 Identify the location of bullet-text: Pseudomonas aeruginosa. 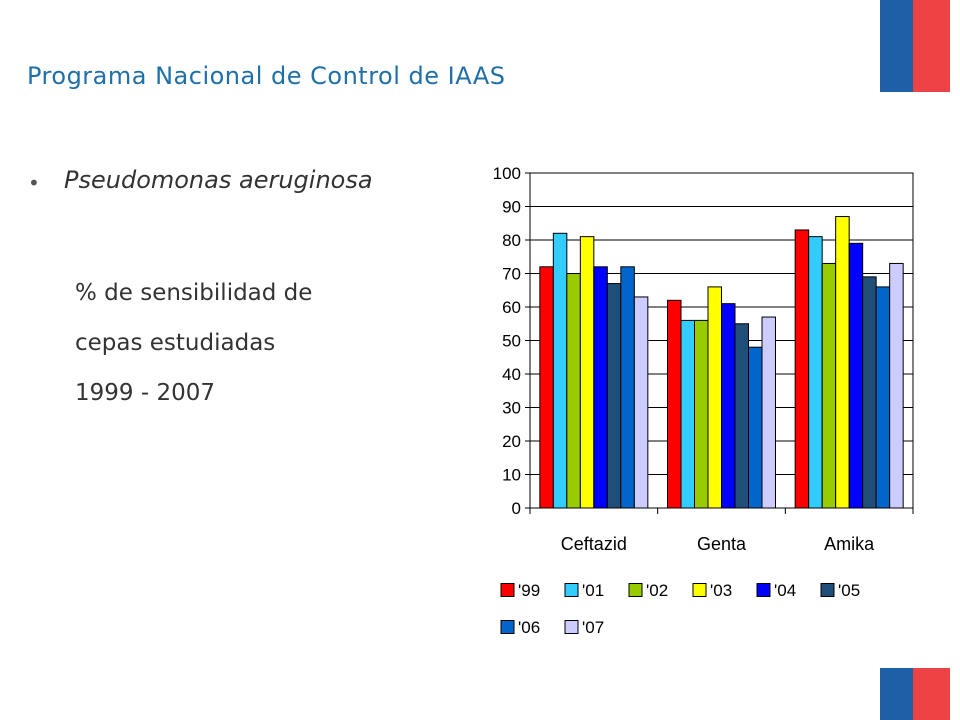
(218, 180).